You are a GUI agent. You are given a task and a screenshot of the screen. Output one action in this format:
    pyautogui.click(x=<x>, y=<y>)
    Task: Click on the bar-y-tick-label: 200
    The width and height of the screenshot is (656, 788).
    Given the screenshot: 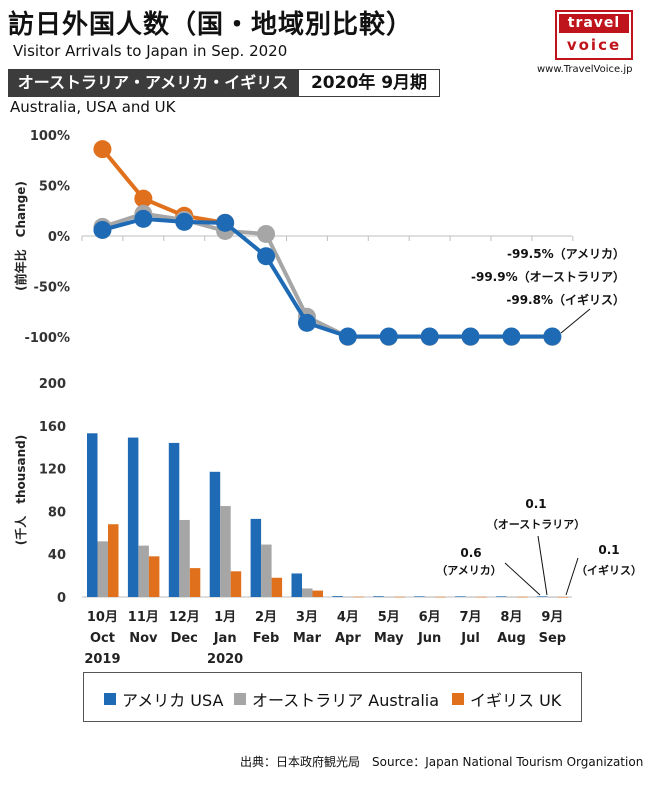 What is the action you would take?
    pyautogui.click(x=52, y=384)
    